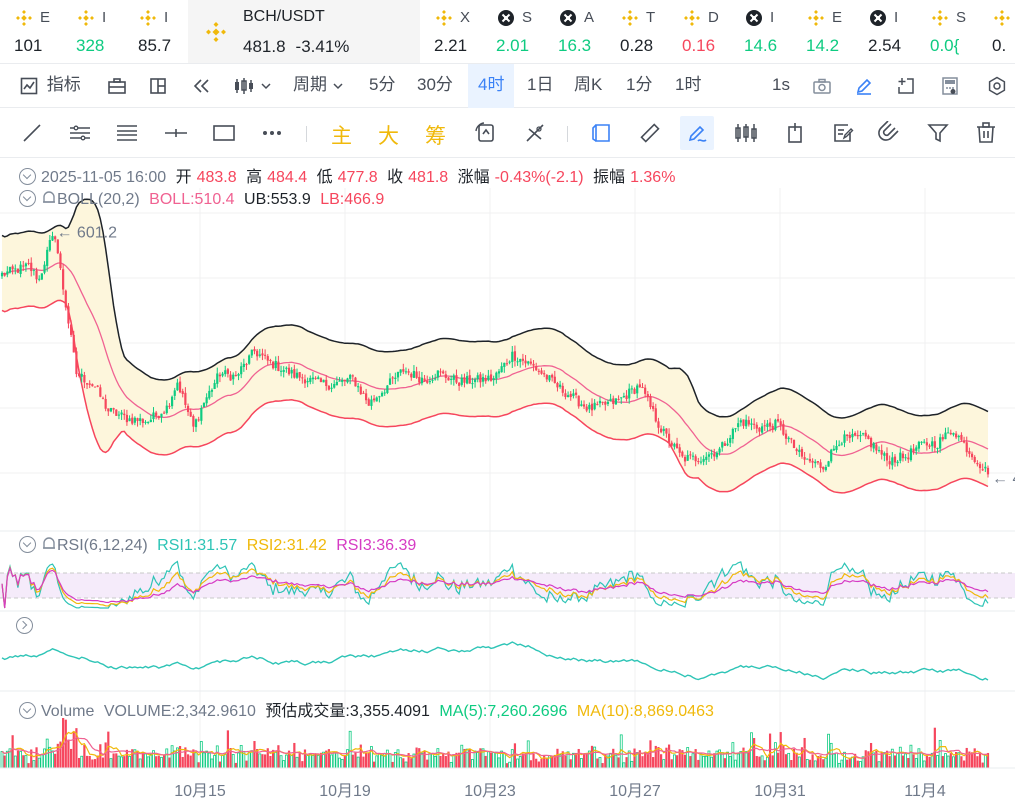 This screenshot has width=1015, height=805. I want to click on trend-line-tool, so click(32, 133).